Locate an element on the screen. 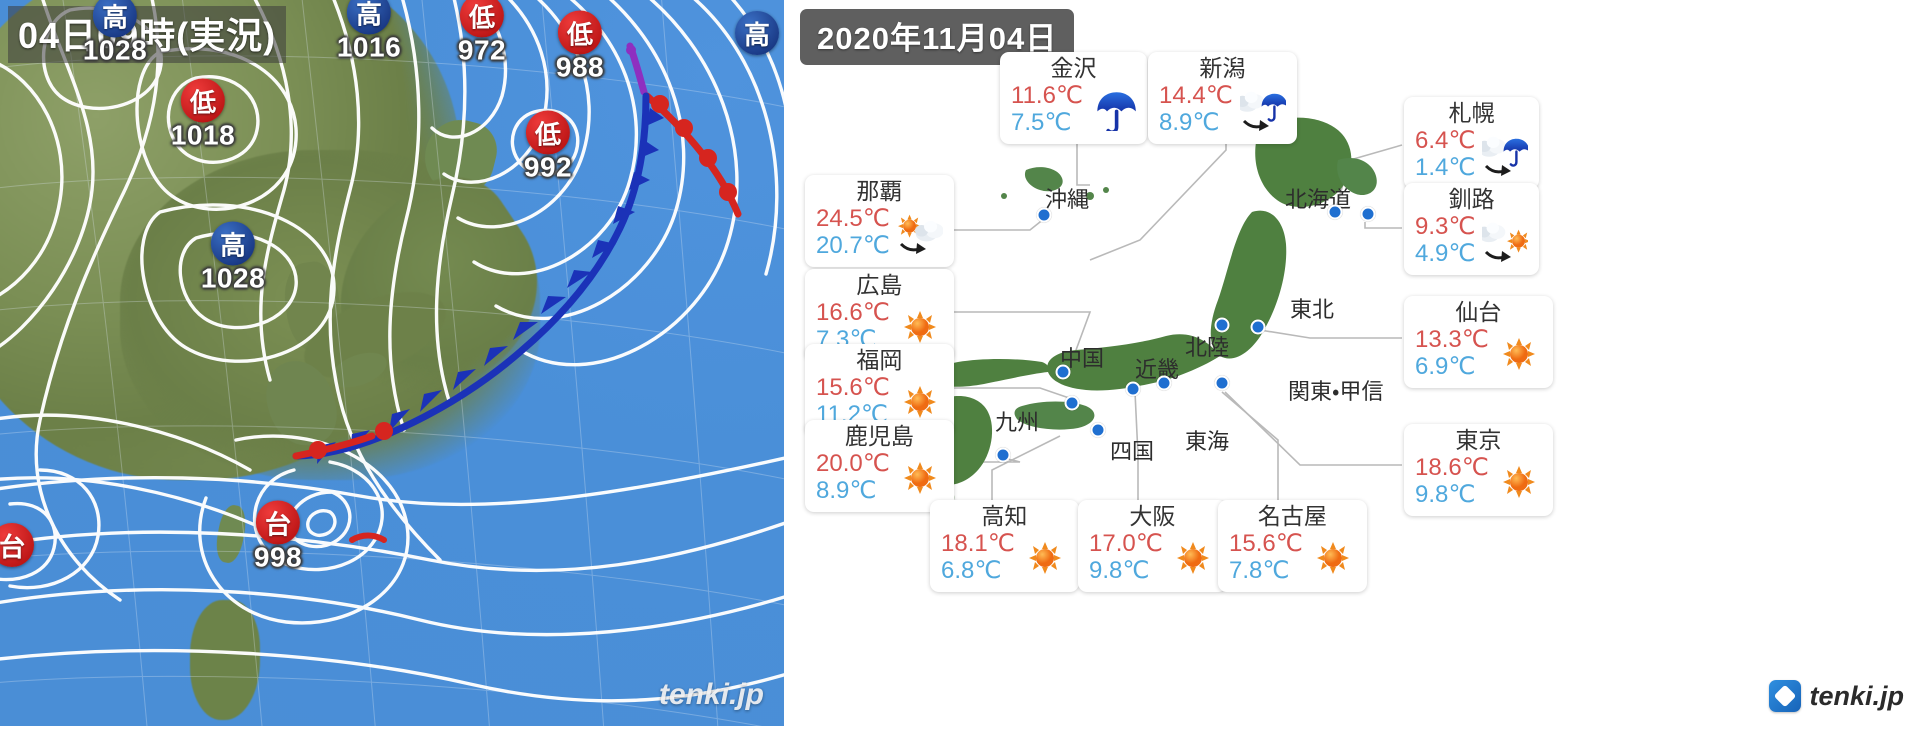  region-label-6: 関東・甲信 is located at coordinates (1336, 391).